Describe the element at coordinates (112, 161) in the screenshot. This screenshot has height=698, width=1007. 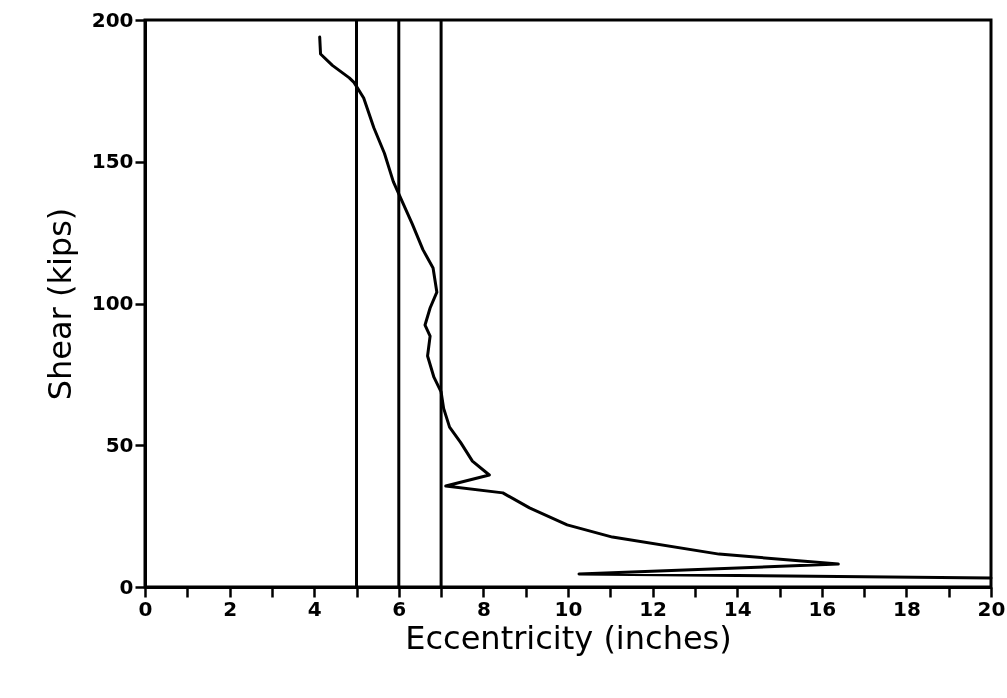
I see `y-tick-label: 150` at that location.